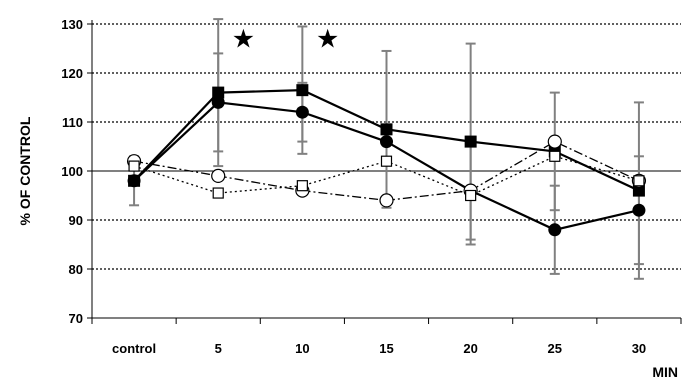 This screenshot has width=683, height=381. I want to click on x-tick-label-30: 30, so click(639, 348).